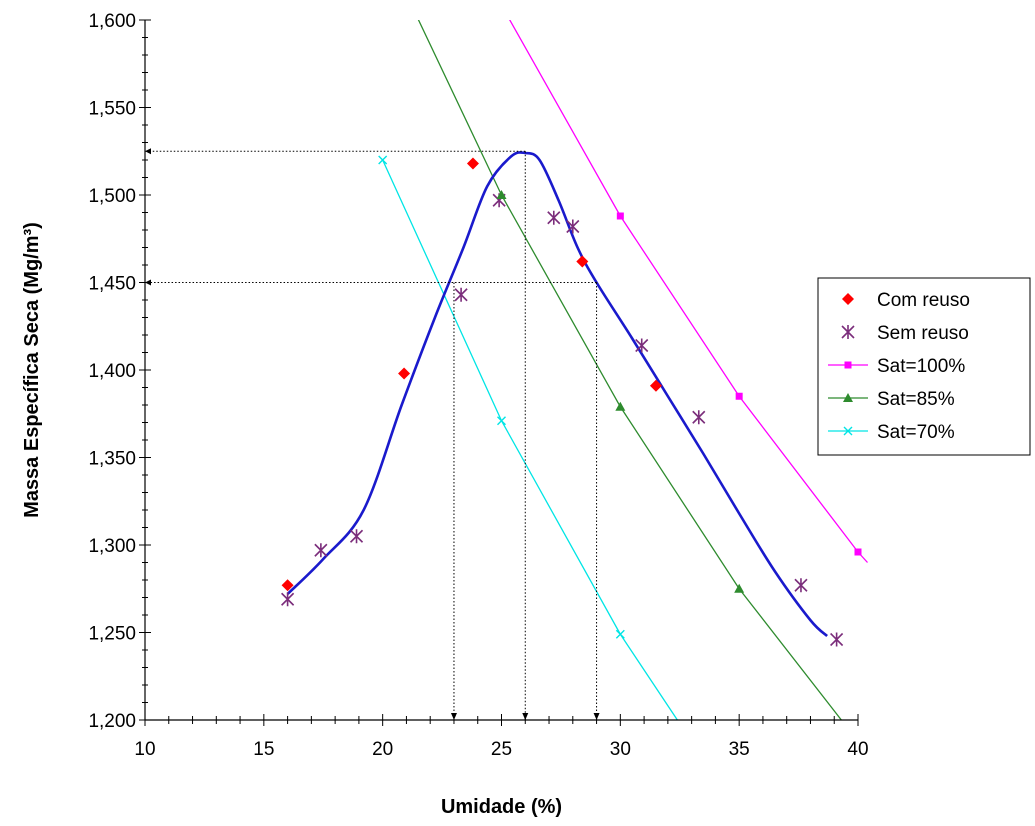  Describe the element at coordinates (112, 459) in the screenshot. I see `y-tick-label: 1,350` at that location.